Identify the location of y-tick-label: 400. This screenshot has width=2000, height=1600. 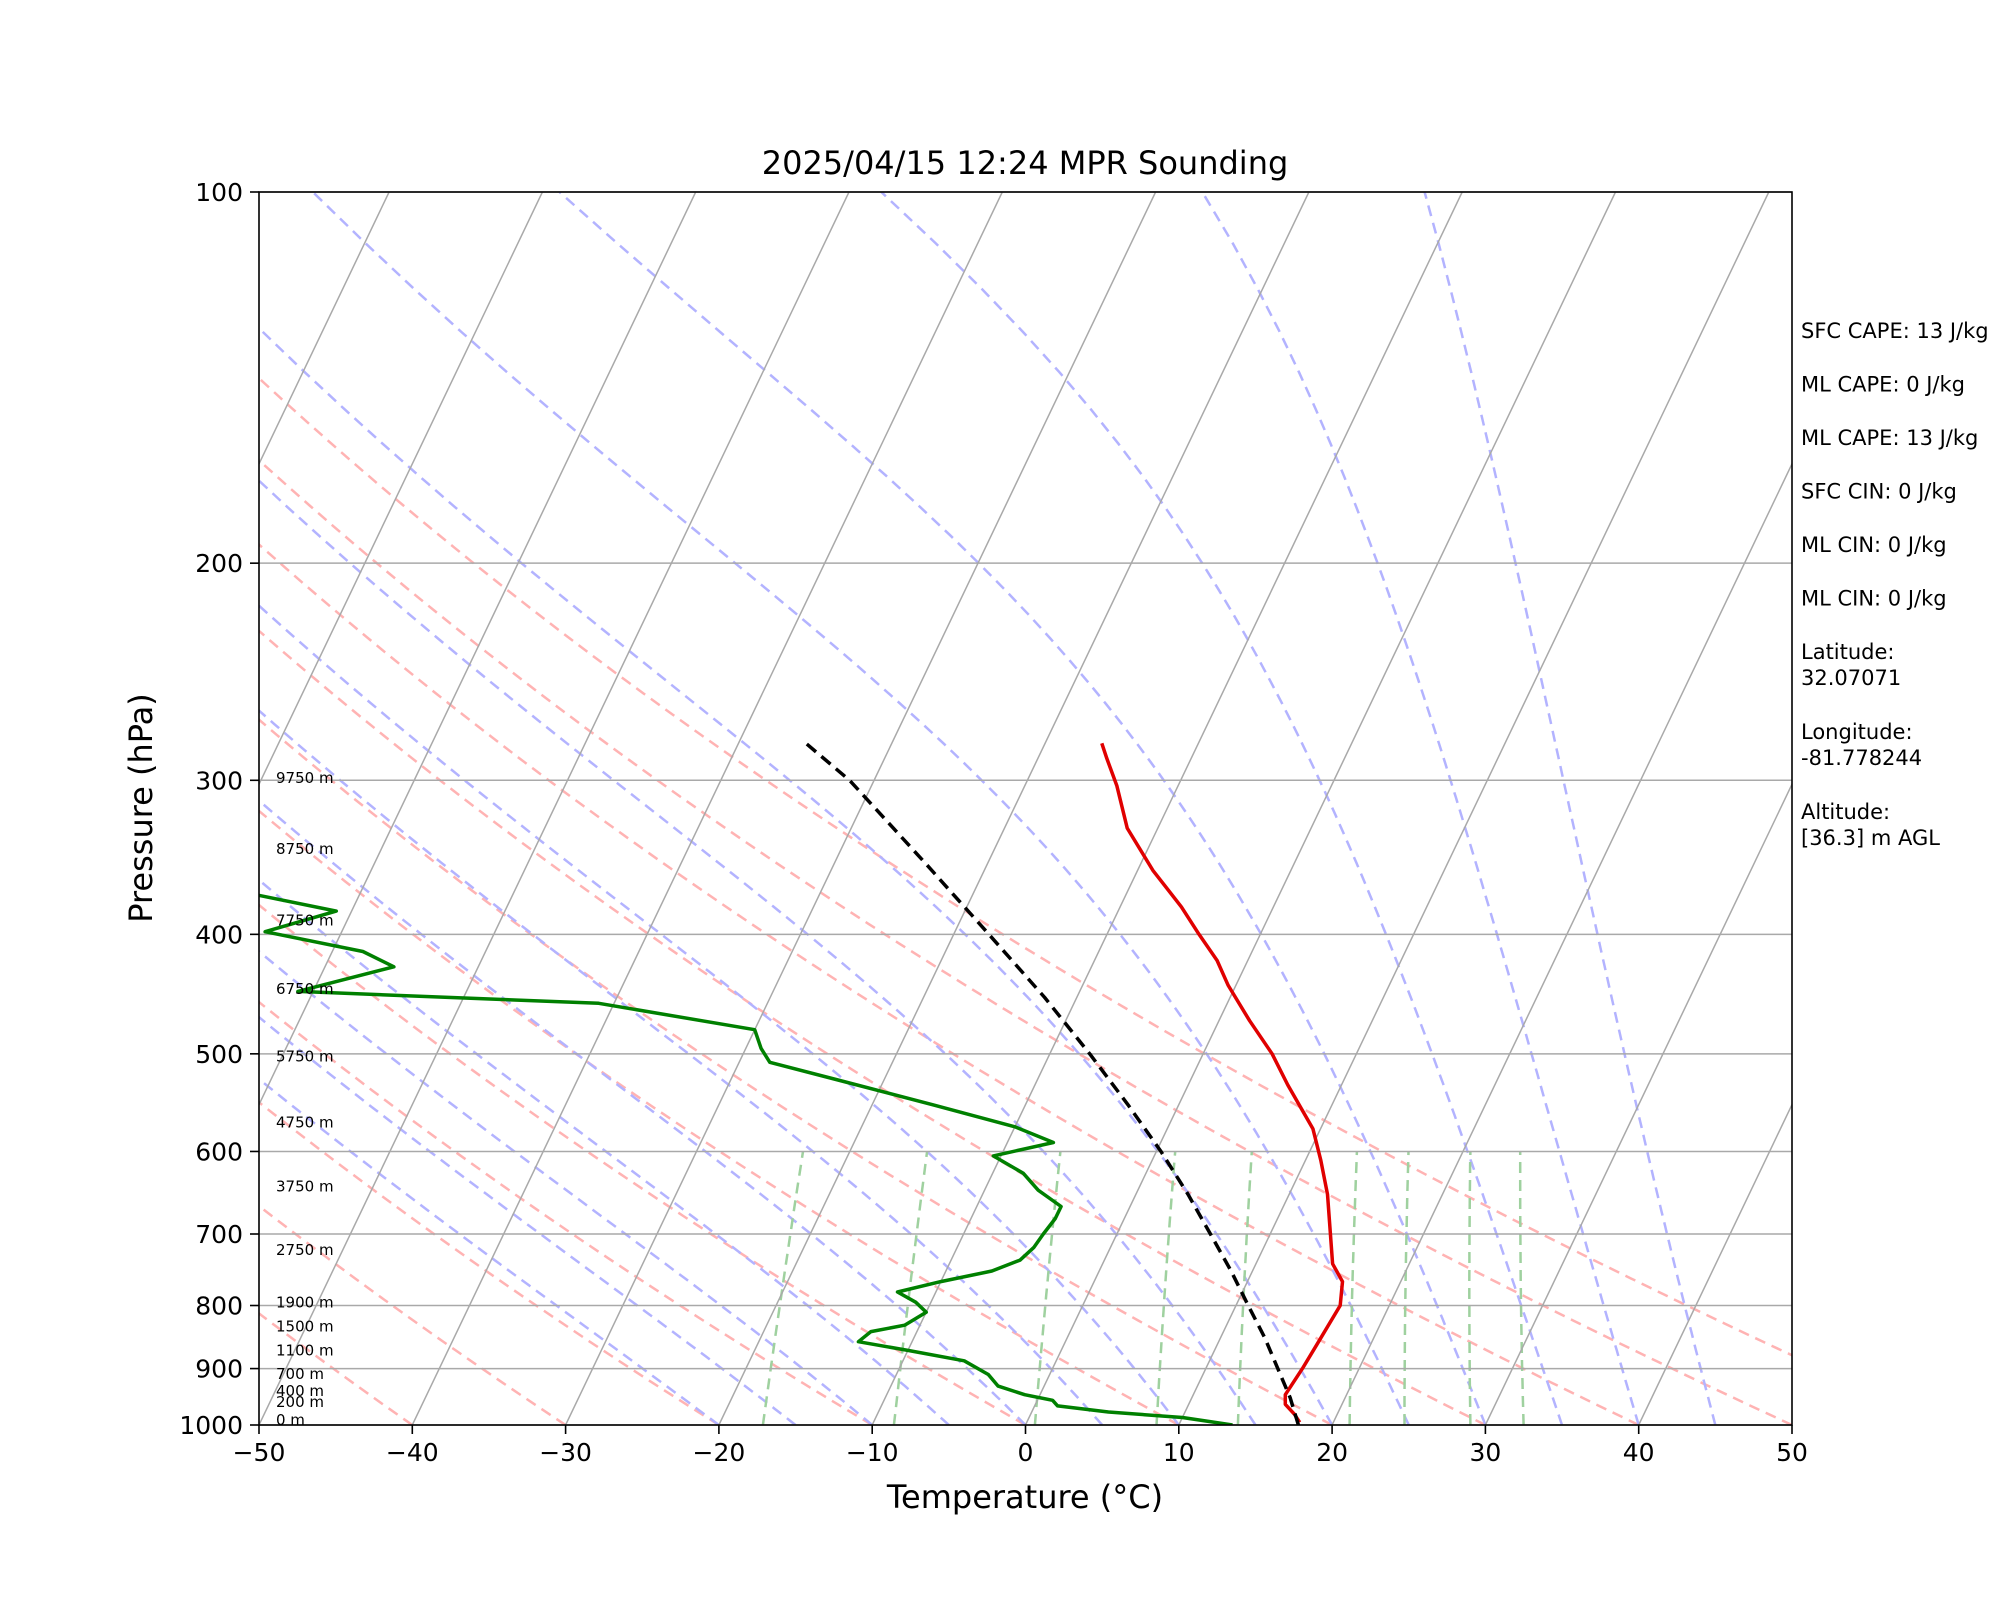
(219, 934).